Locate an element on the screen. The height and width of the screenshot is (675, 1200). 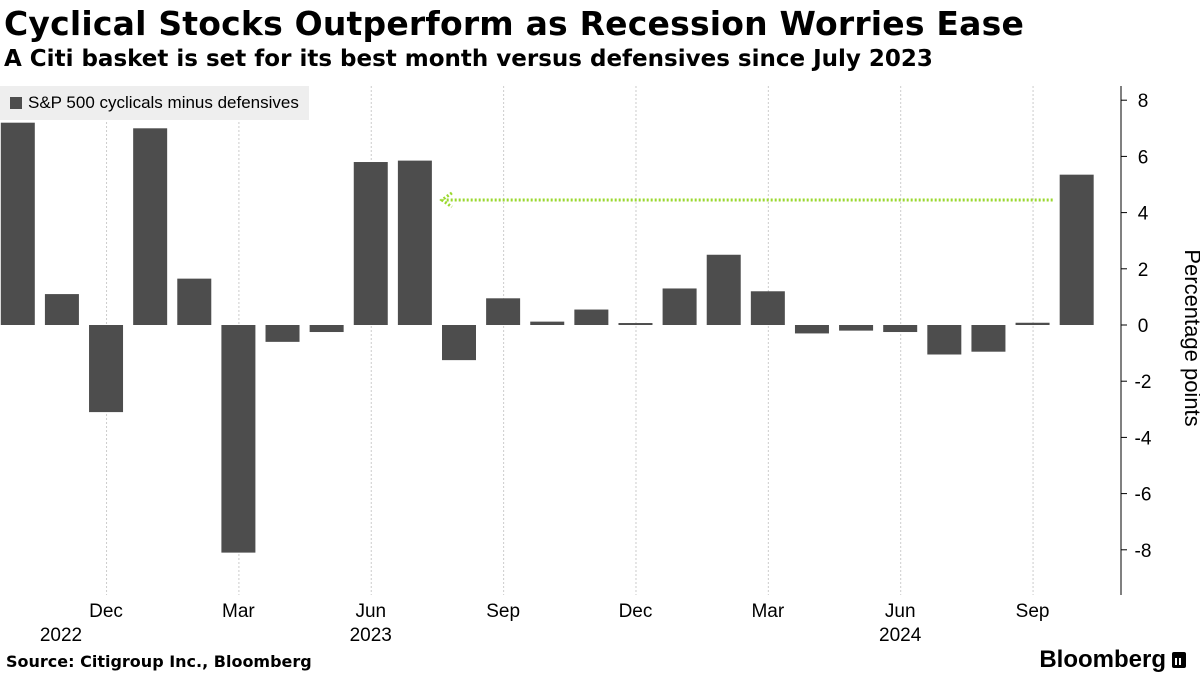
y-tick-label: 6 is located at coordinates (1143, 157).